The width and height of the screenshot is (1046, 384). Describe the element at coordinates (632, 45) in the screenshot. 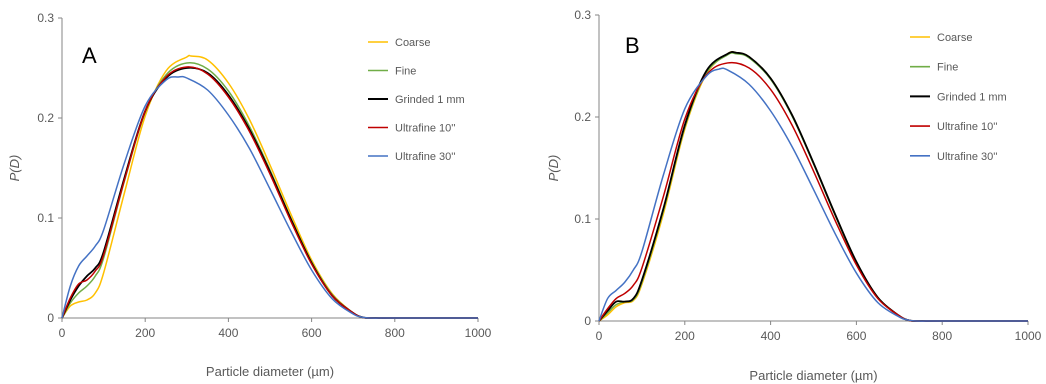

I see `panel-letter: B` at that location.